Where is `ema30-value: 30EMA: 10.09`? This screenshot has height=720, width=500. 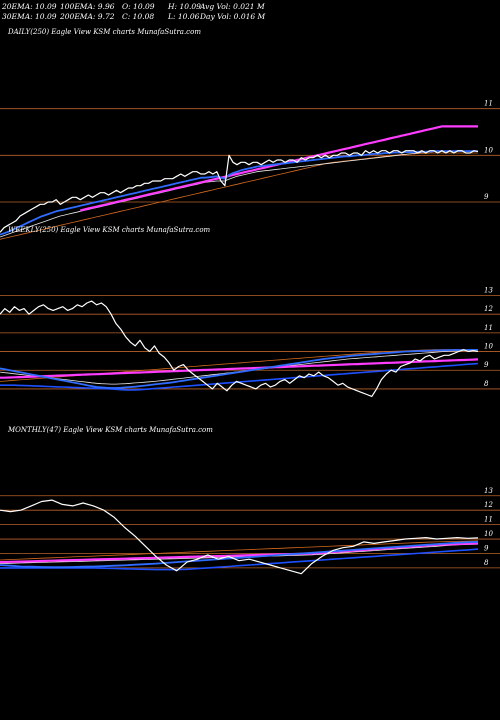
ema30-value: 30EMA: 10.09 is located at coordinates (29, 16).